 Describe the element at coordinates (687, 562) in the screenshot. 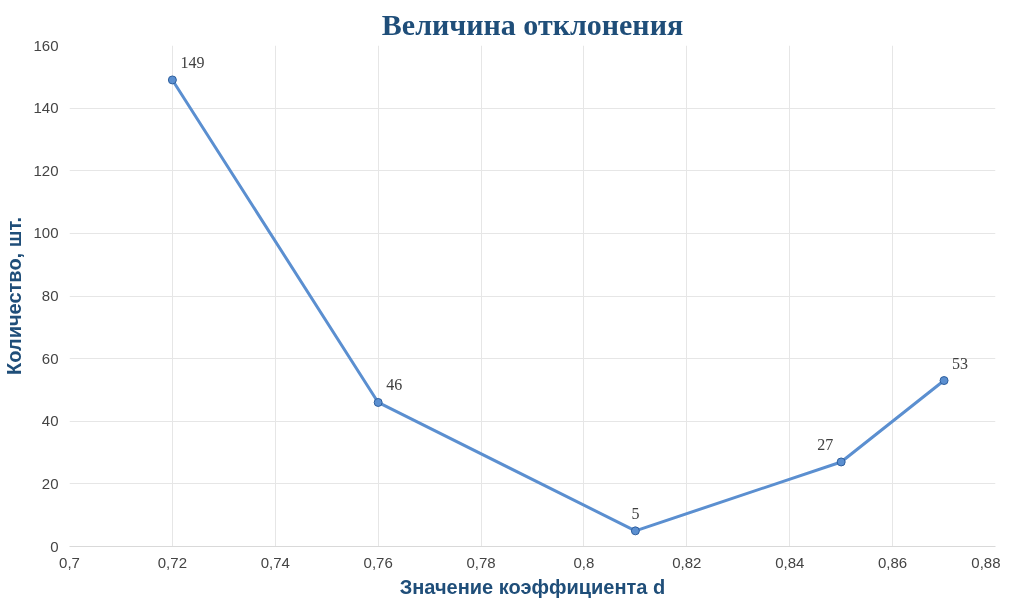

I see `x-tick-label: 0,82` at that location.